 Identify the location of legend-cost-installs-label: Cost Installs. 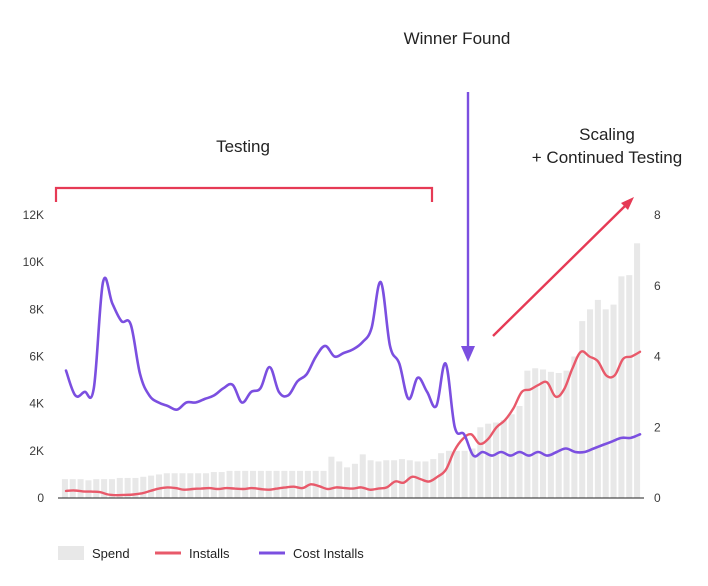
(328, 553).